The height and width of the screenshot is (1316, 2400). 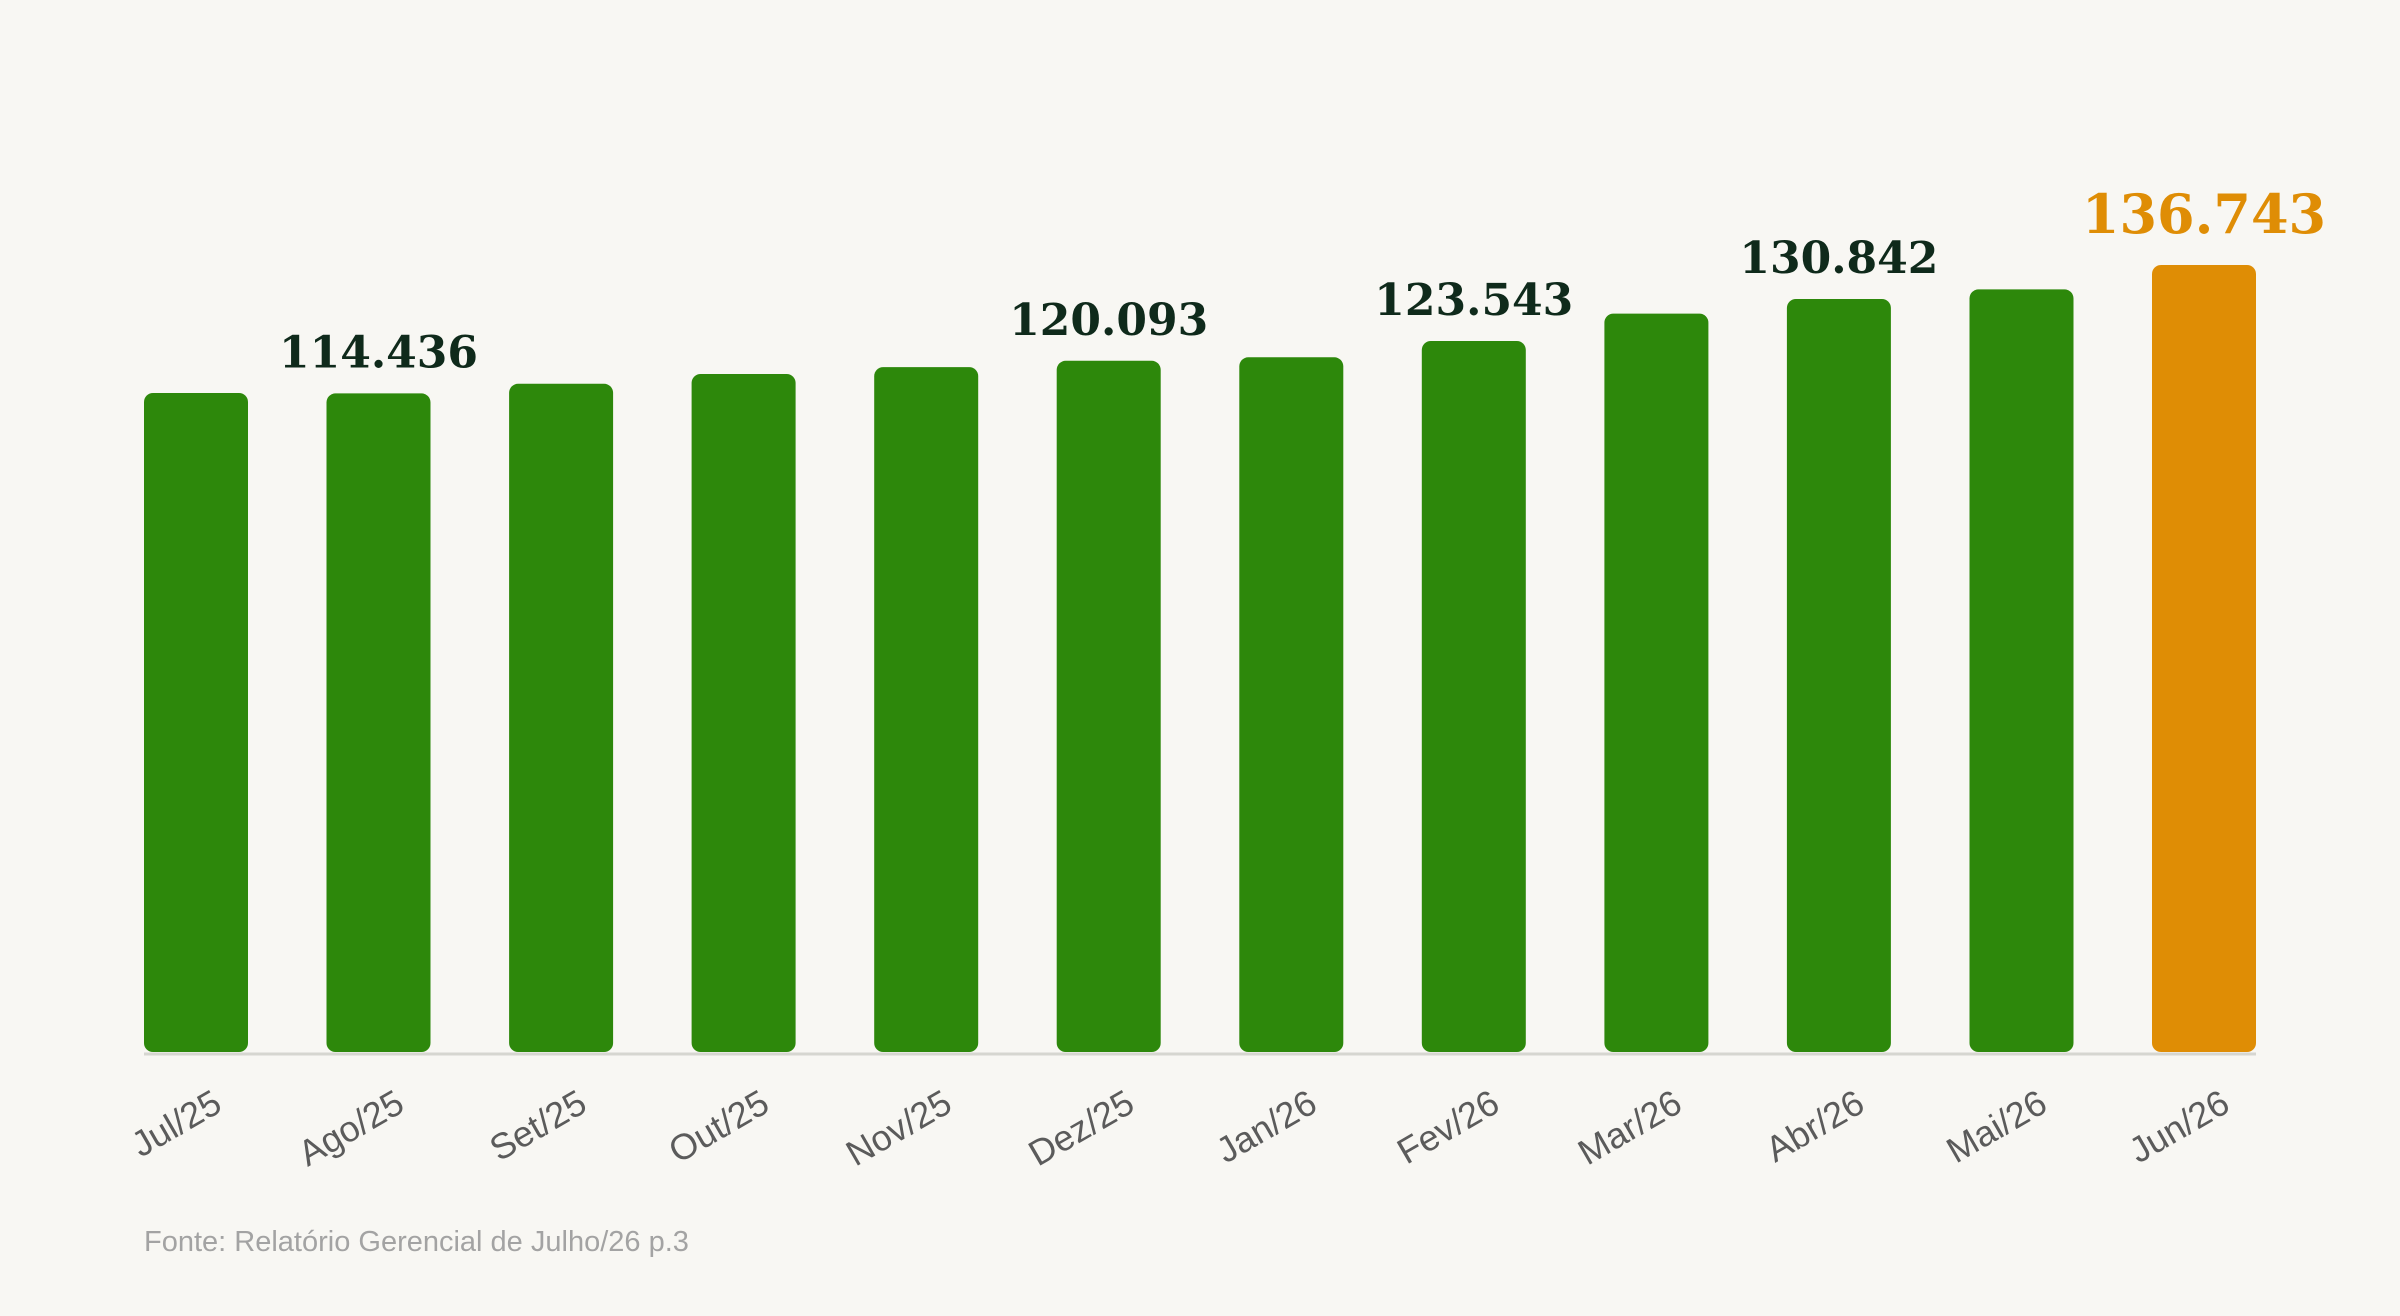 What do you see at coordinates (1473, 300) in the screenshot?
I see `value-label-fev-26: 123.543` at bounding box center [1473, 300].